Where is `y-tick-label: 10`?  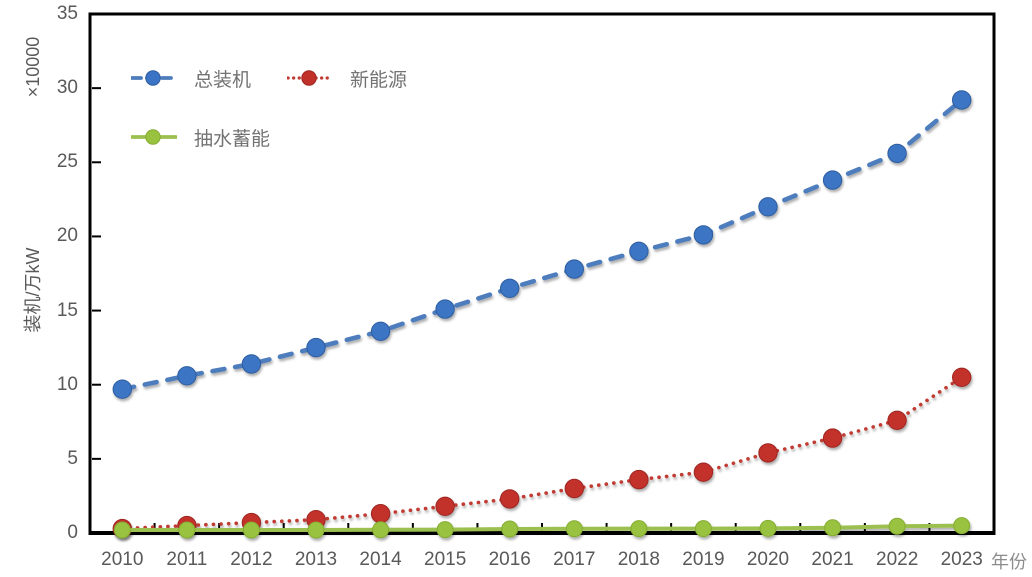 y-tick-label: 10 is located at coordinates (67, 384).